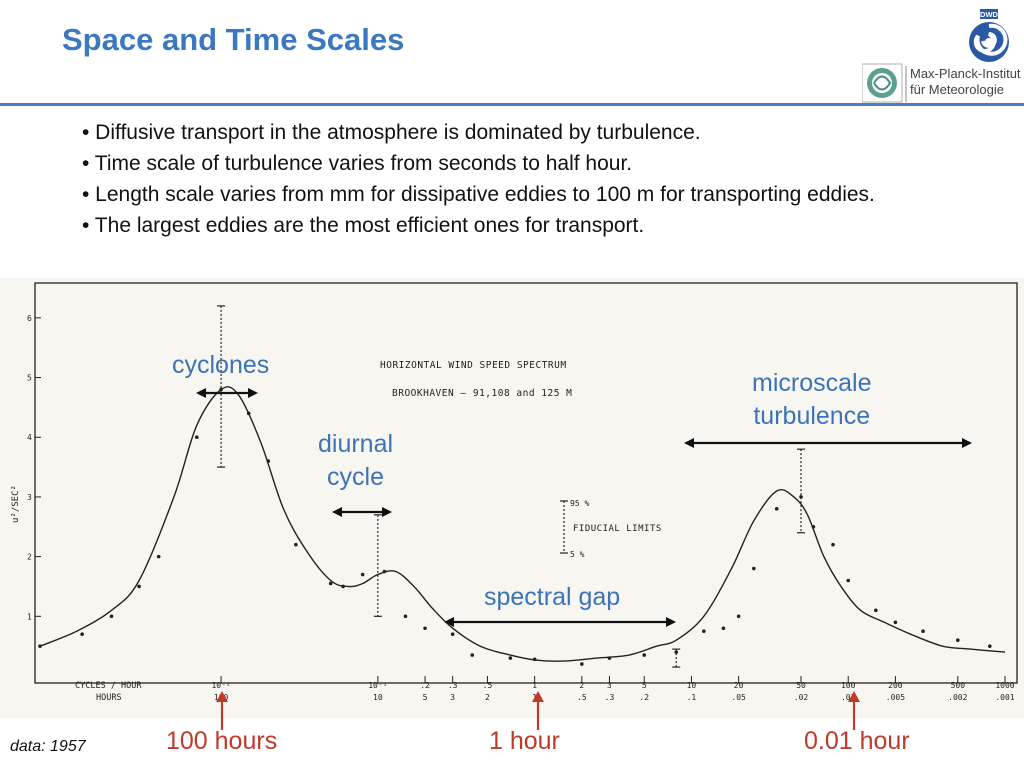 The height and width of the screenshot is (768, 1024). What do you see at coordinates (965, 73) in the screenshot?
I see `mpi-line-1: Max-Planck-Institut` at bounding box center [965, 73].